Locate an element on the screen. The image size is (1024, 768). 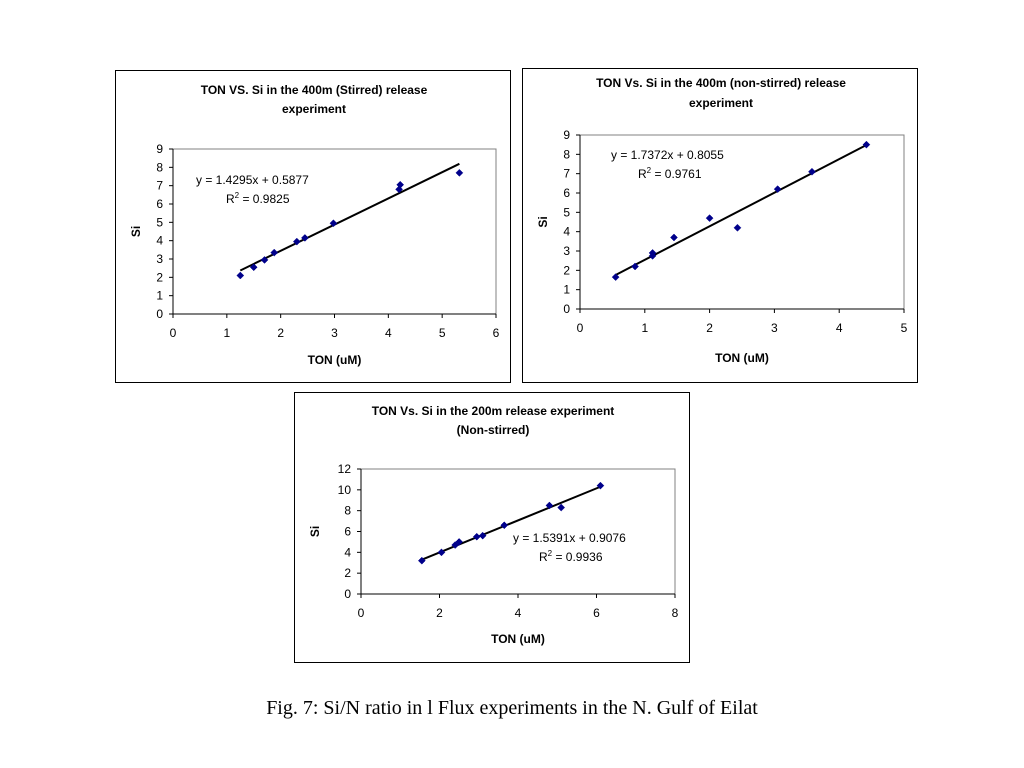
trendline-equation: y = 1.5391x + 0.9076 is located at coordinates (569, 538).